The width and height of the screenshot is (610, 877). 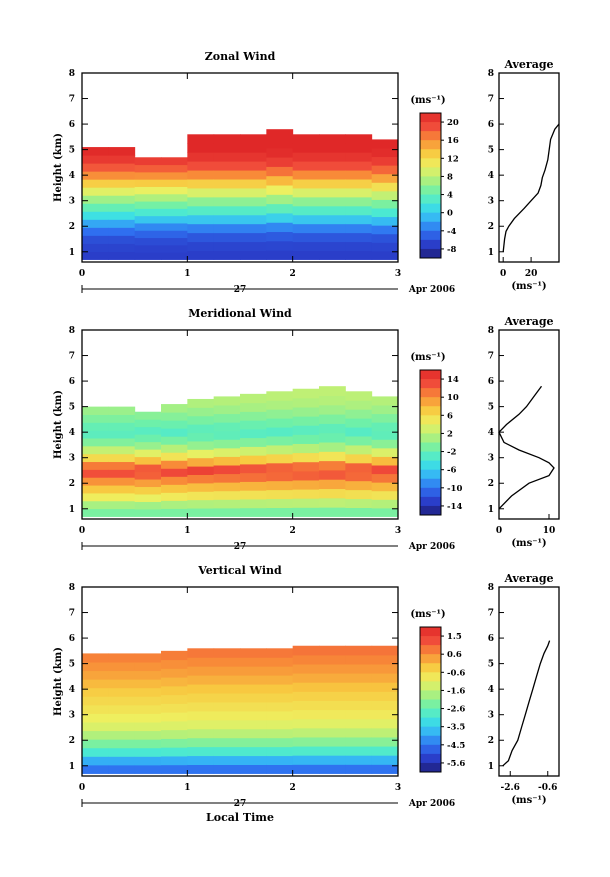 What do you see at coordinates (531, 187) in the screenshot?
I see `average-profile-line` at bounding box center [531, 187].